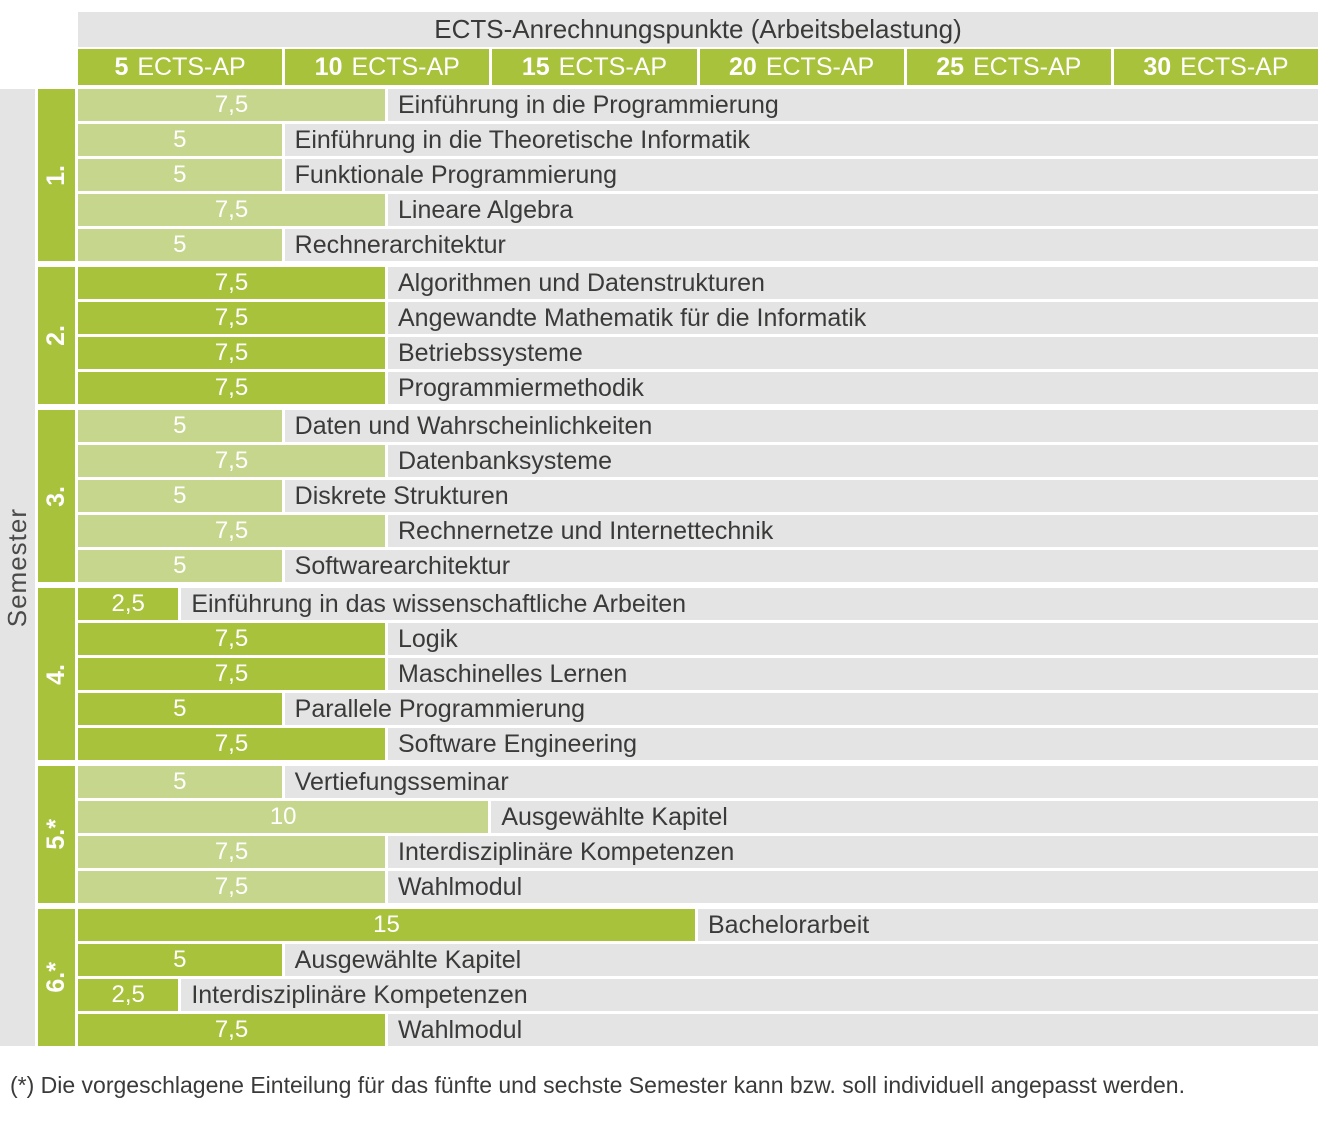  What do you see at coordinates (698, 852) in the screenshot?
I see `module-row: 7,5 Interdisziplinäre Kompetenzen` at bounding box center [698, 852].